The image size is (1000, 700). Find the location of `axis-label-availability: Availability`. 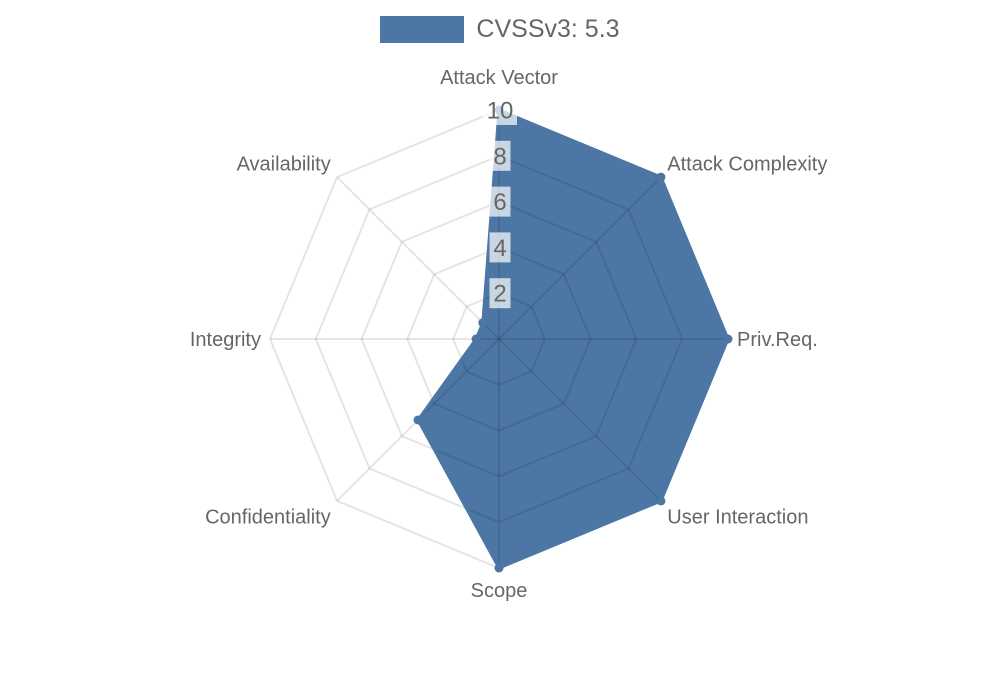

axis-label-availability: Availability is located at coordinates (284, 165).